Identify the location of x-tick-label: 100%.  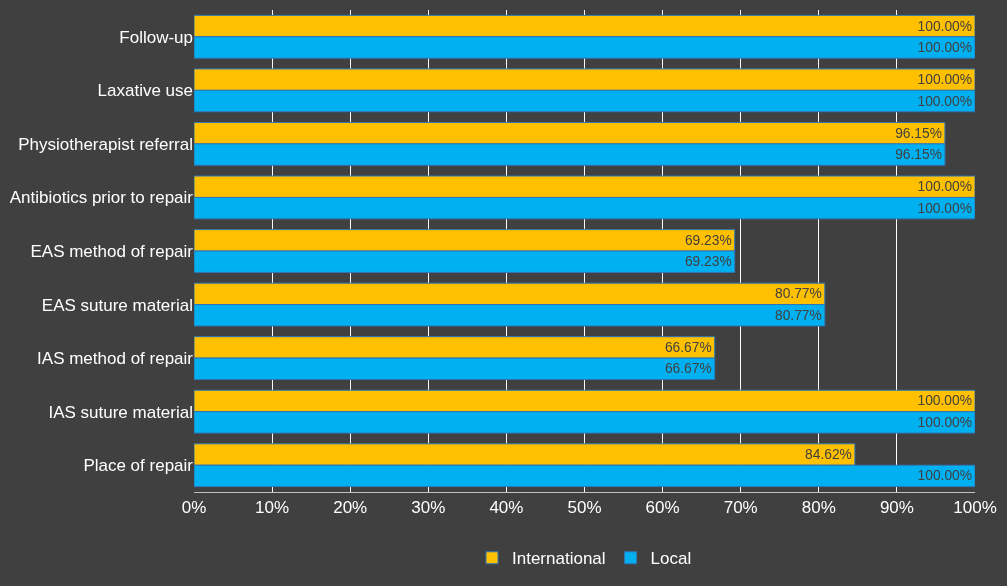
(975, 508).